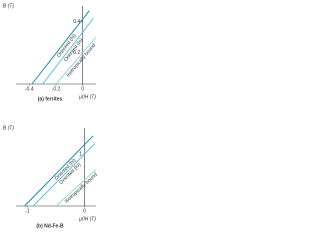 The width and height of the screenshot is (320, 244). What do you see at coordinates (80, 154) in the screenshot?
I see `y-tick-label: 1` at bounding box center [80, 154].